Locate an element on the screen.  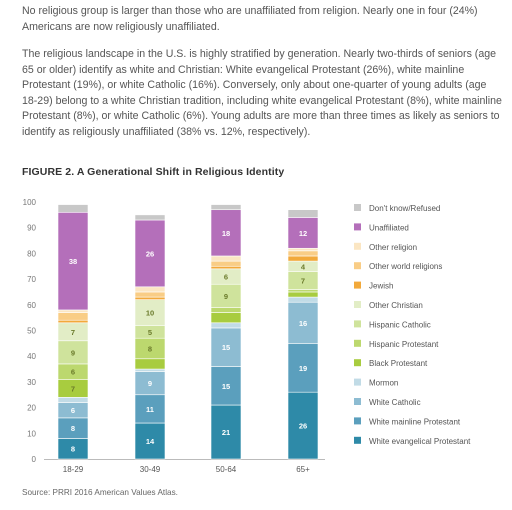
legend-label: Don't know/Refused is located at coordinates (404, 208).